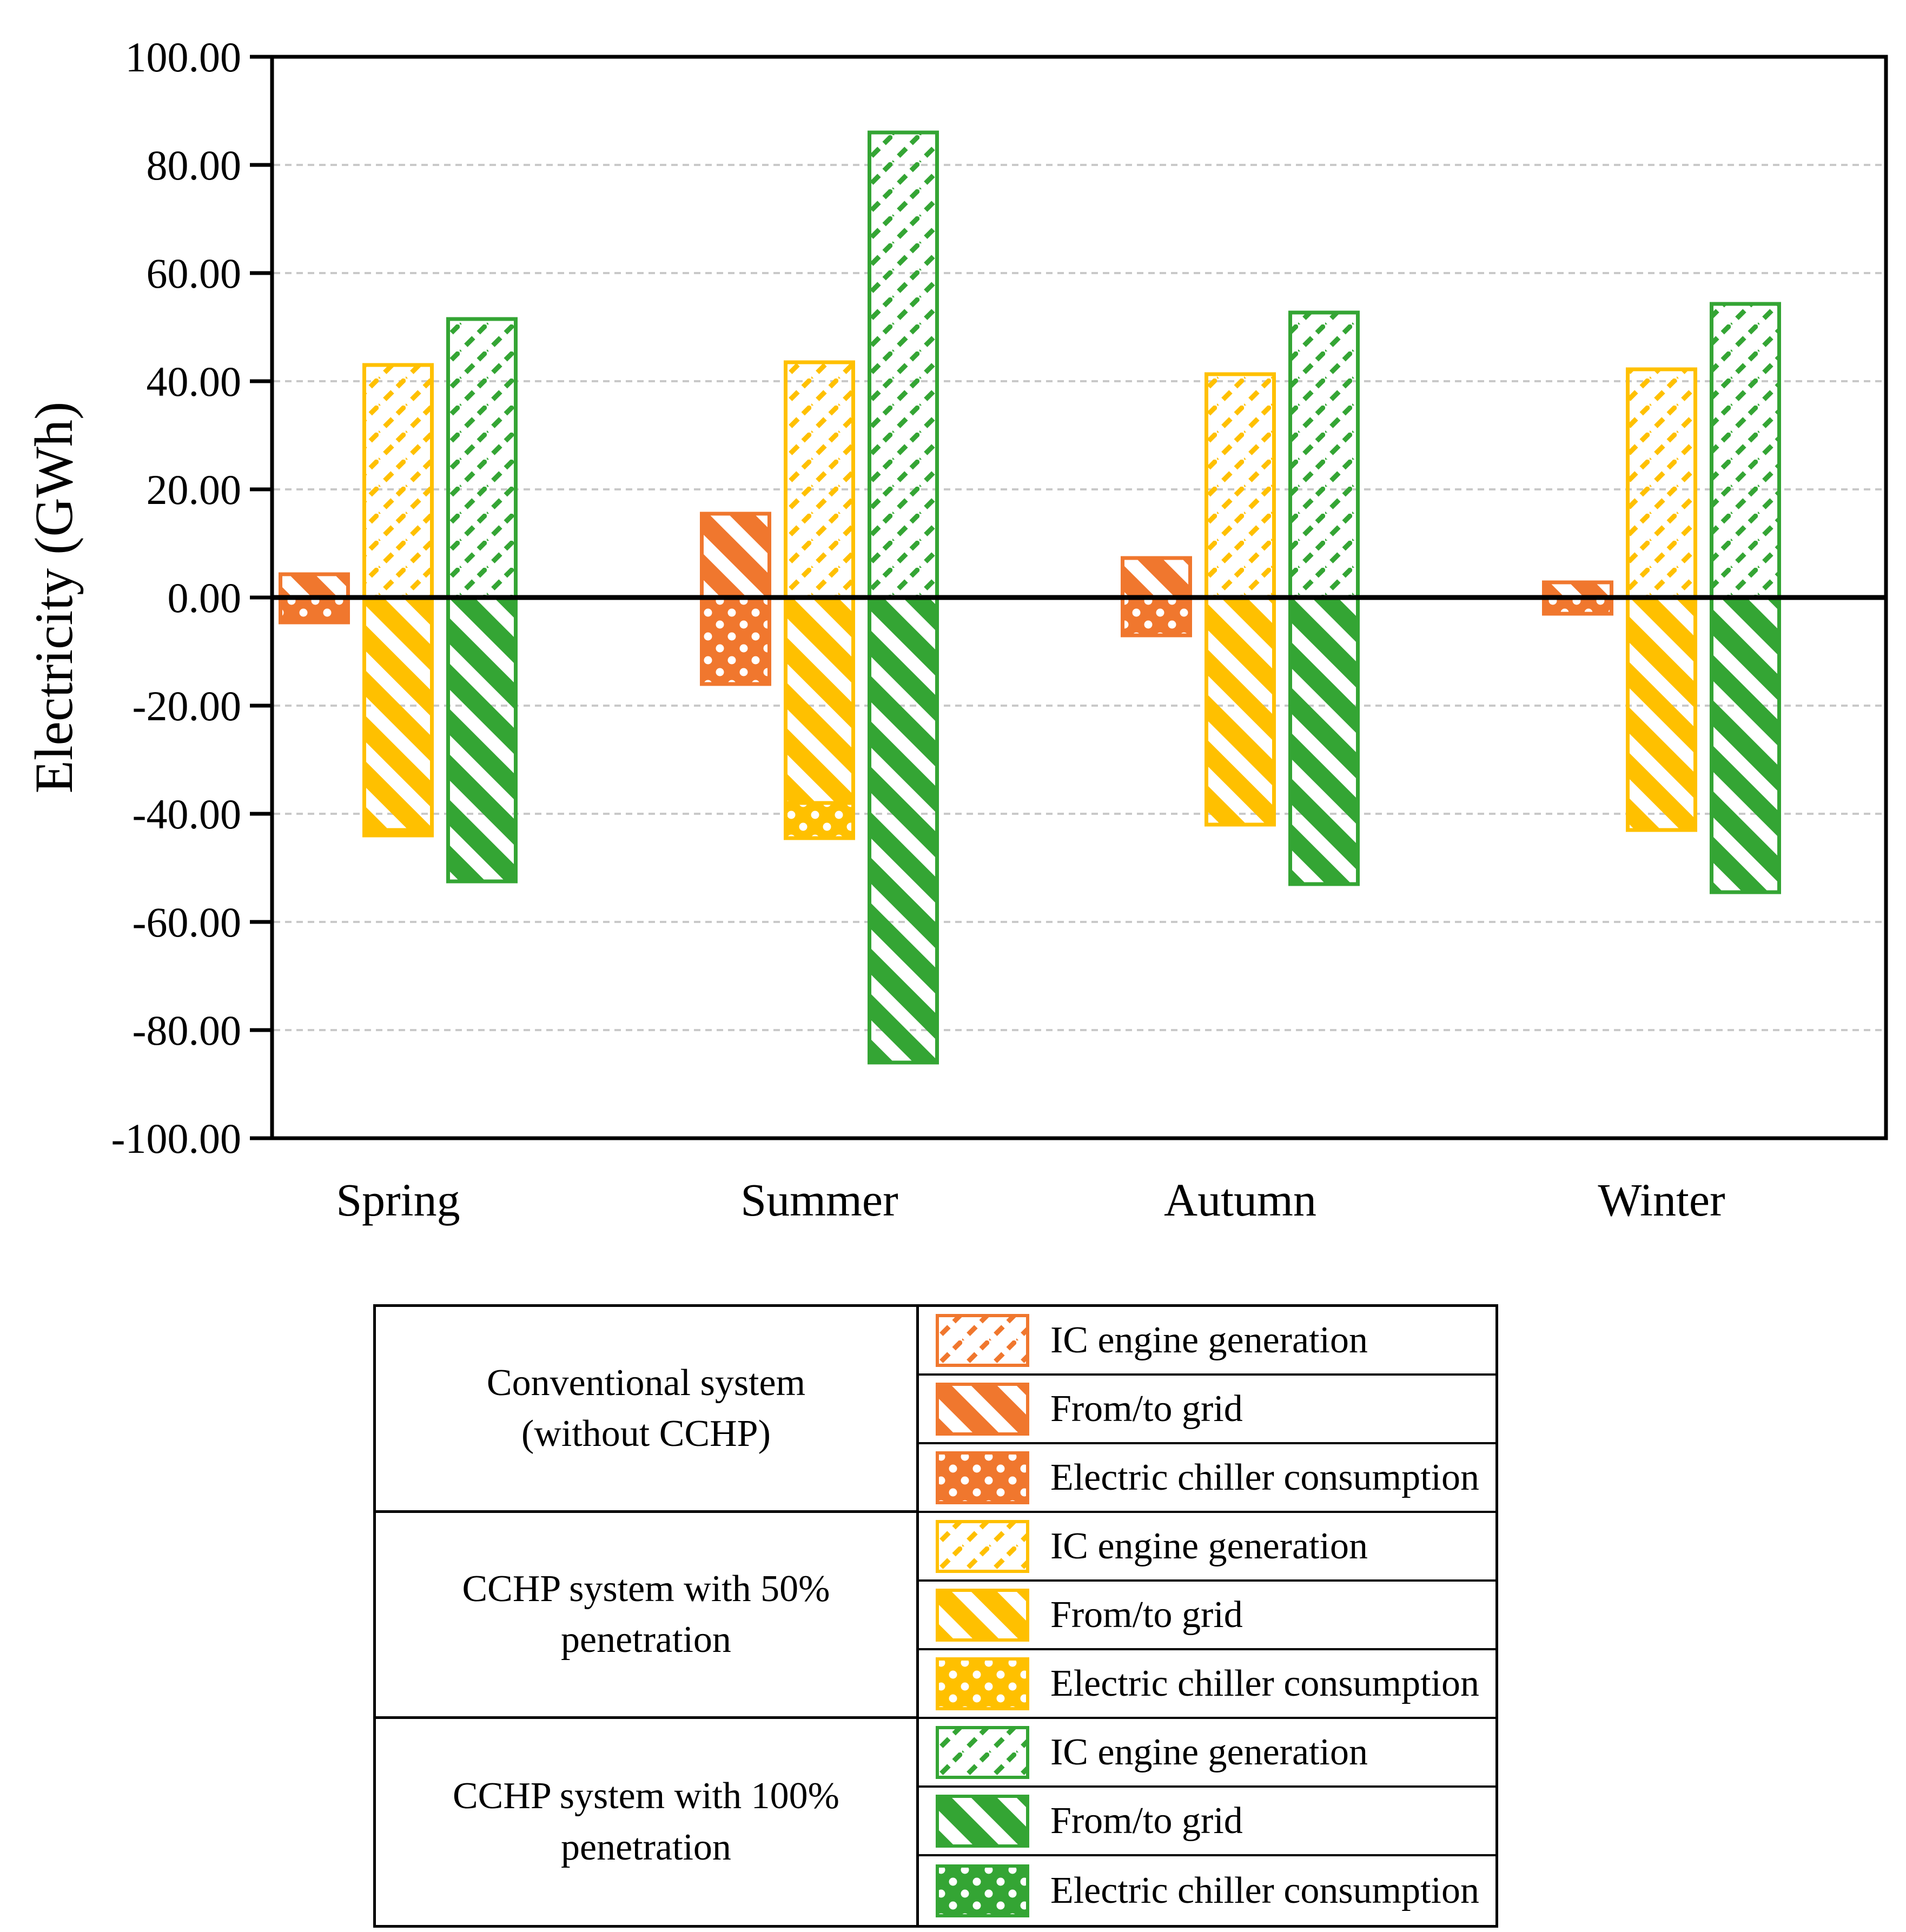  What do you see at coordinates (194, 273) in the screenshot?
I see `y-tick-label: 60.00` at bounding box center [194, 273].